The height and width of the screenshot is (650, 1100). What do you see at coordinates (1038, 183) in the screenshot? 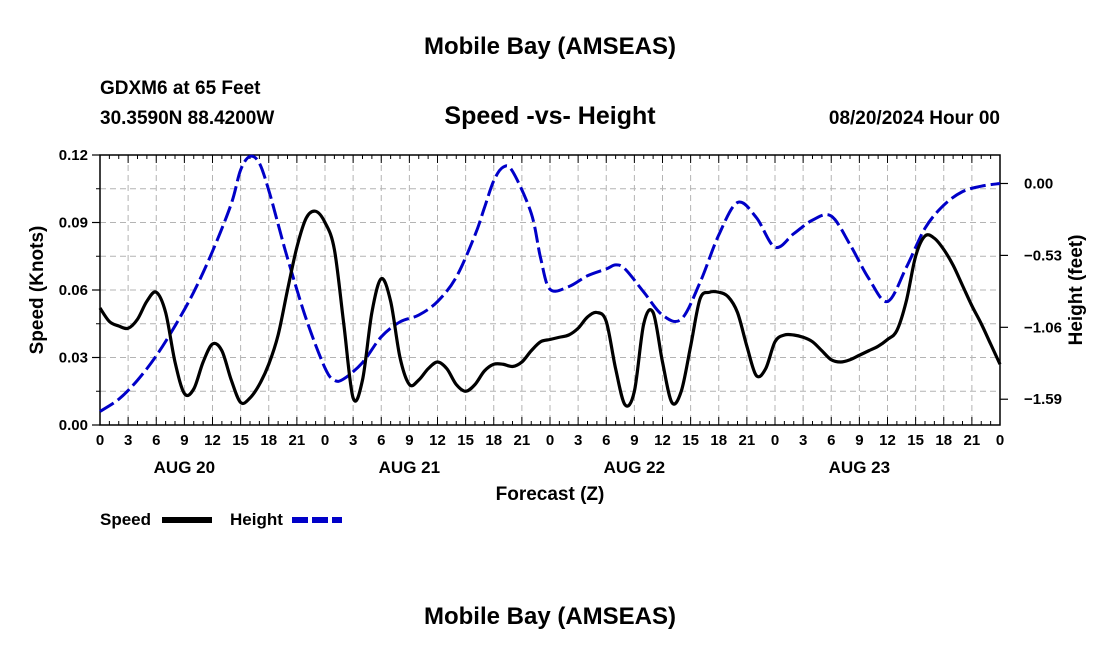
I see `y2-tick-label: 0.00` at bounding box center [1038, 183].